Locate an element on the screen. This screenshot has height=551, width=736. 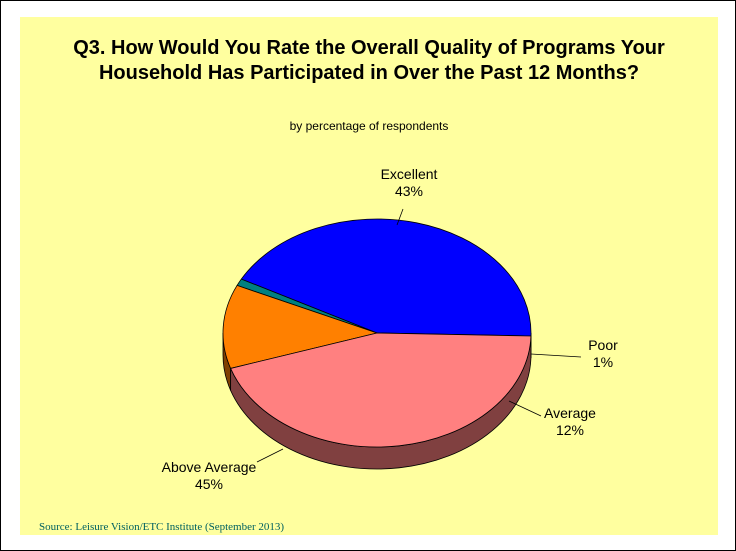
pie-slice-excellent is located at coordinates (386, 277).